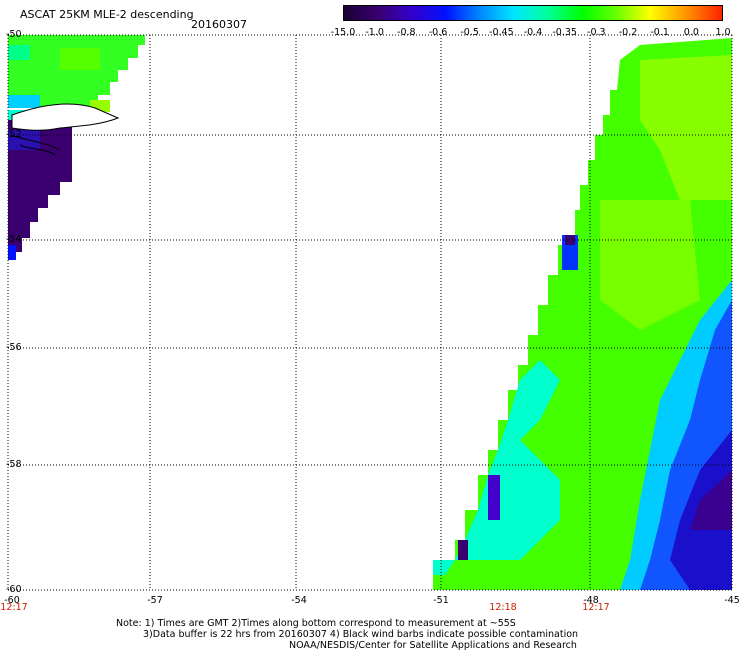 This screenshot has height=651, width=740. What do you see at coordinates (14, 347) in the screenshot?
I see `y-tick-label: -56` at bounding box center [14, 347].